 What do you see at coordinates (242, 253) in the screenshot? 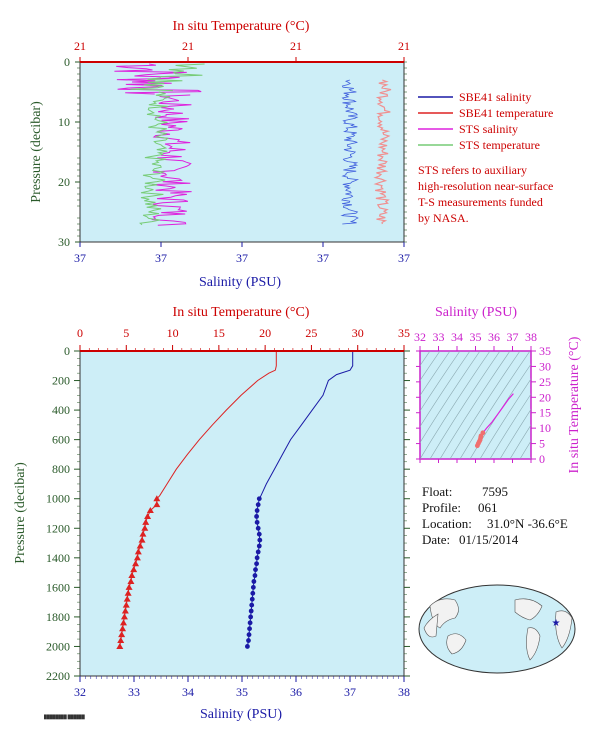
I see `top-sal-ticks: 37 37 37 37 37` at bounding box center [242, 253].